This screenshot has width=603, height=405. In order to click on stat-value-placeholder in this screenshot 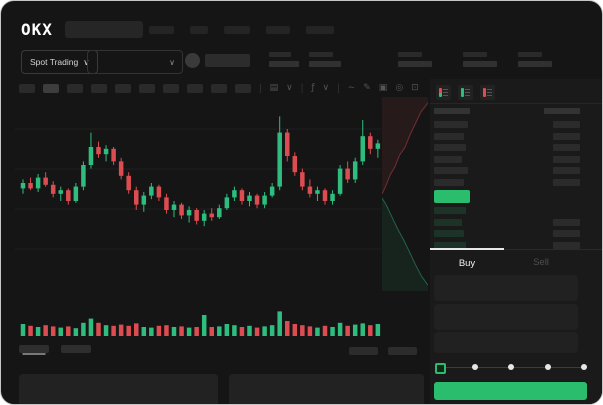, I will do `click(325, 64)`.